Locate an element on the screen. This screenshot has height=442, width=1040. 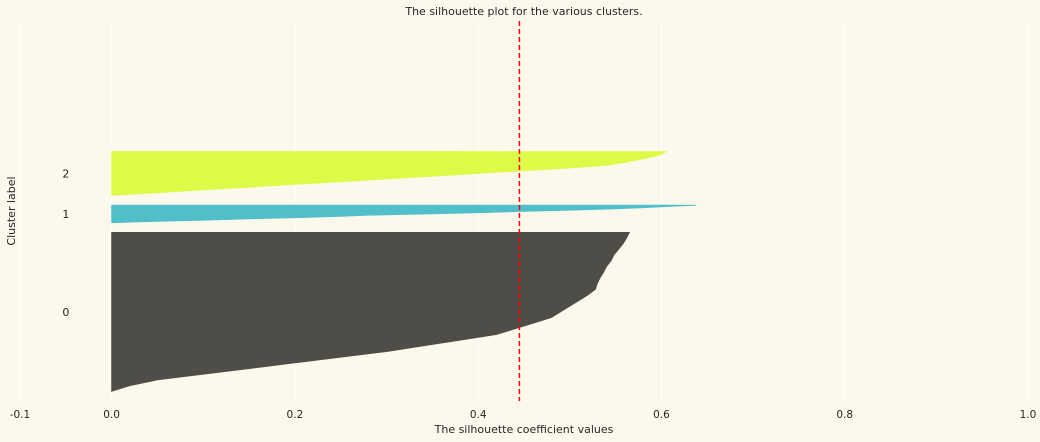
x-tick-label: 0.8 is located at coordinates (844, 415).